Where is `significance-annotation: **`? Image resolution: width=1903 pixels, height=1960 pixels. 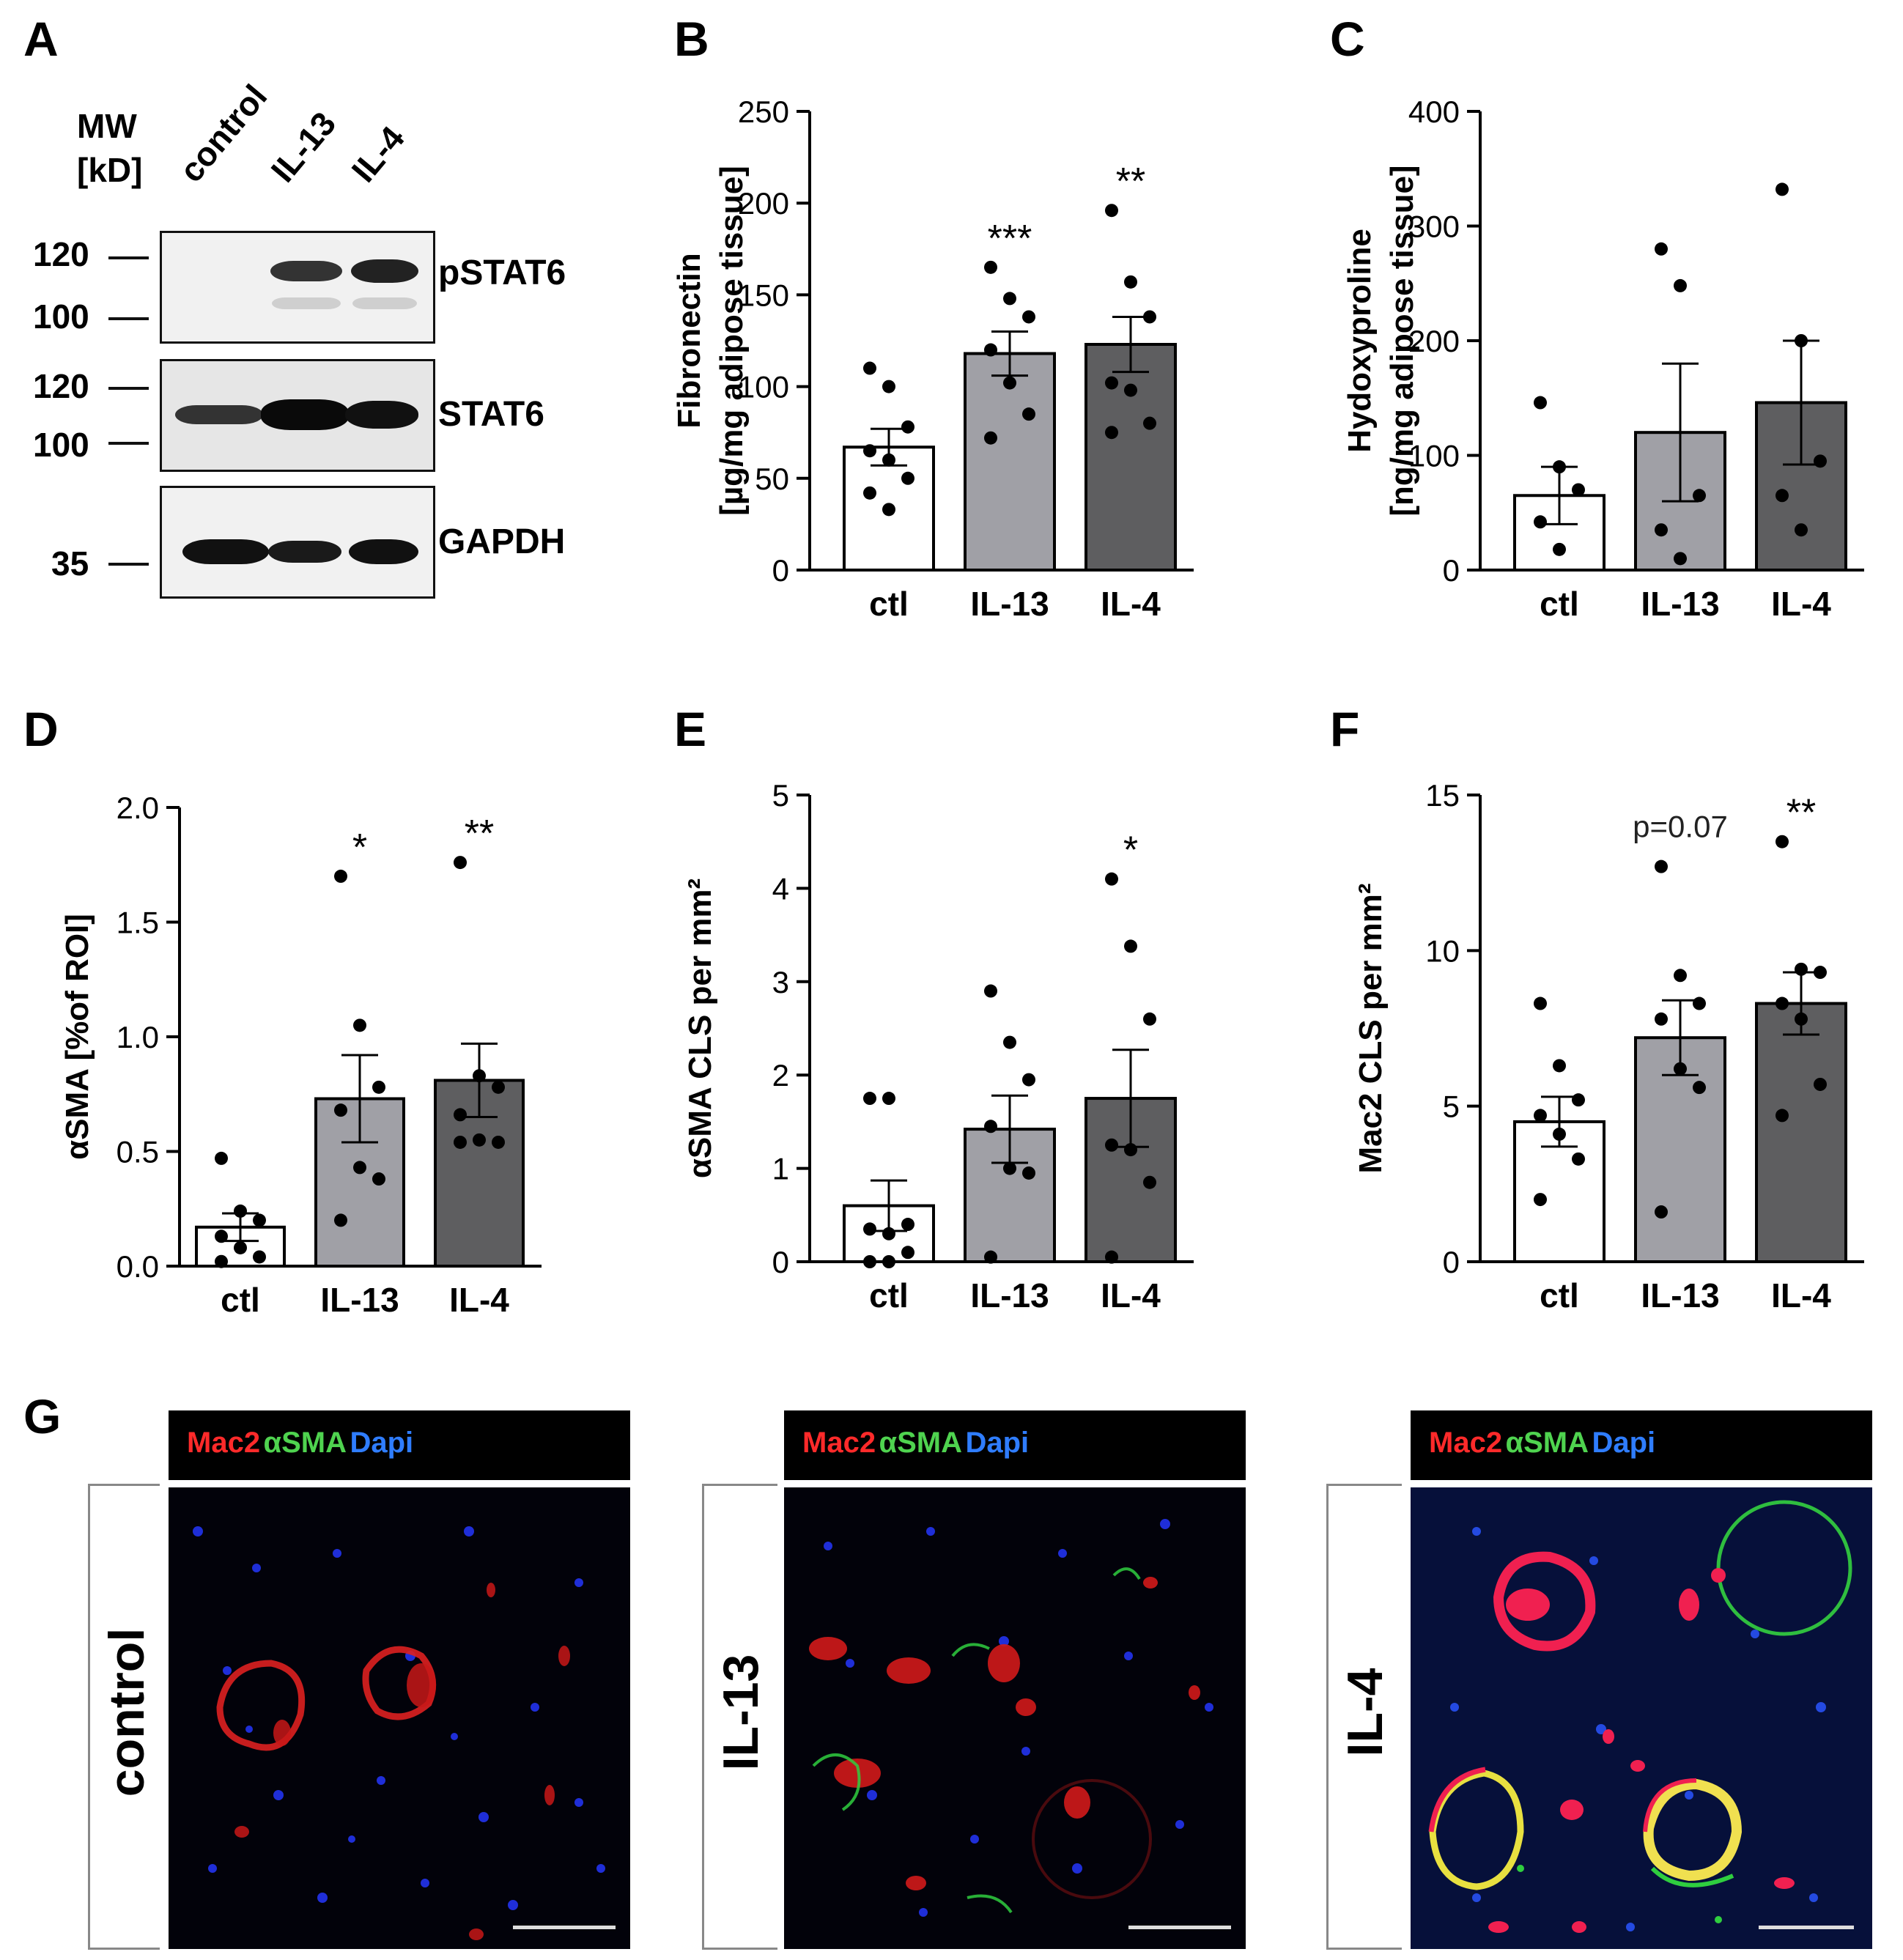
significance-annotation: ** is located at coordinates (1801, 814).